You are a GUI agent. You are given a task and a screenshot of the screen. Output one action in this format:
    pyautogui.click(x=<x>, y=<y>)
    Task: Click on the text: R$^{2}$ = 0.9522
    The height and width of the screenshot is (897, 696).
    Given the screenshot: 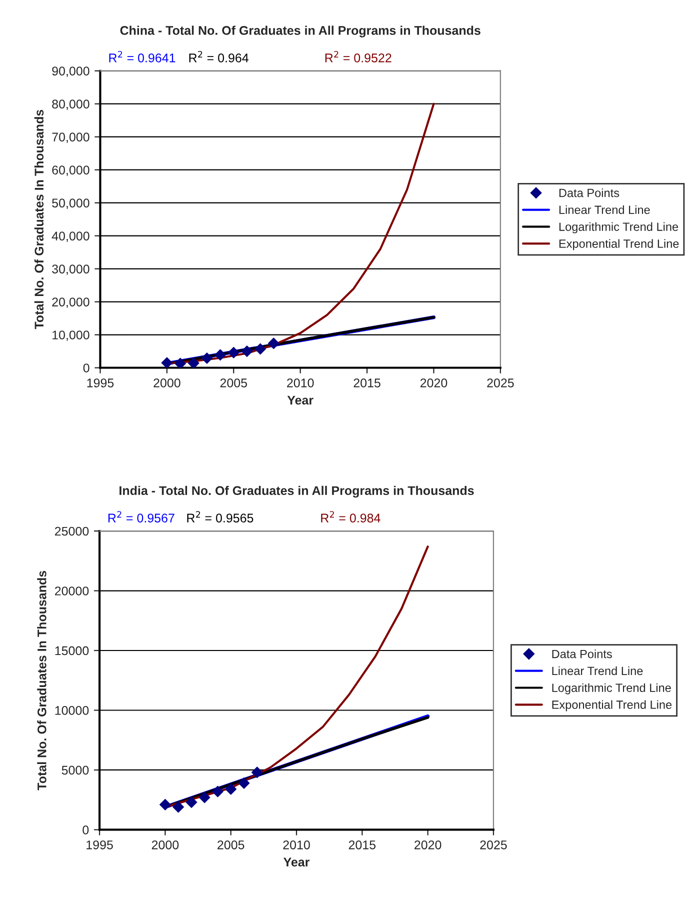 What is the action you would take?
    pyautogui.click(x=358, y=56)
    